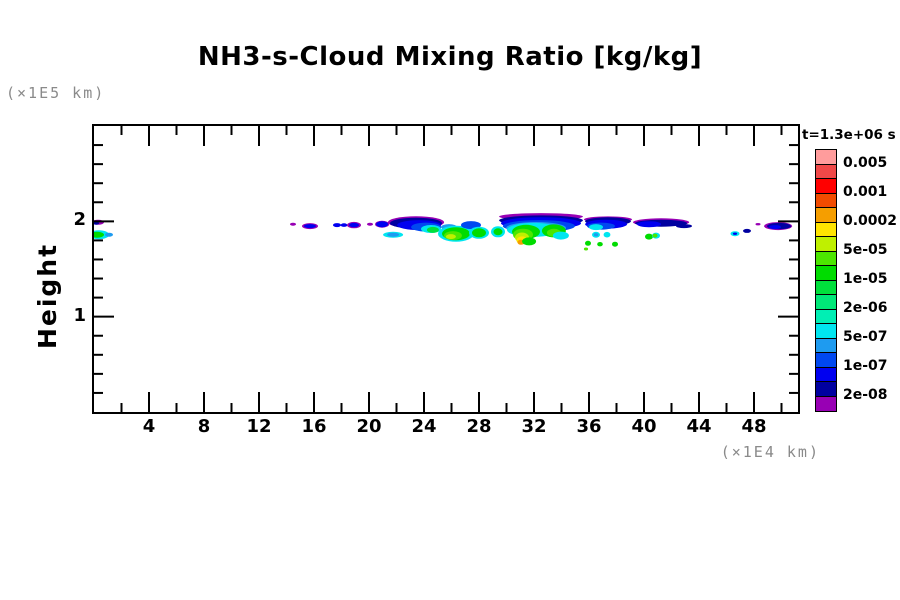 The height and width of the screenshot is (600, 900). Describe the element at coordinates (450, 57) in the screenshot. I see `chart-title: NH3-s-Cloud Mixing Ratio [kg/kg]` at that location.